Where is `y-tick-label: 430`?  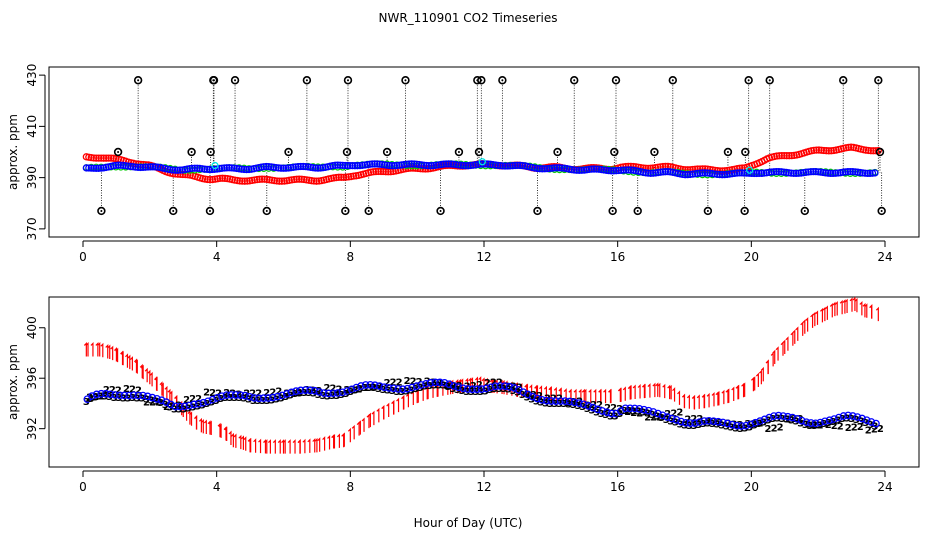
y-tick-label: 430 is located at coordinates (32, 75).